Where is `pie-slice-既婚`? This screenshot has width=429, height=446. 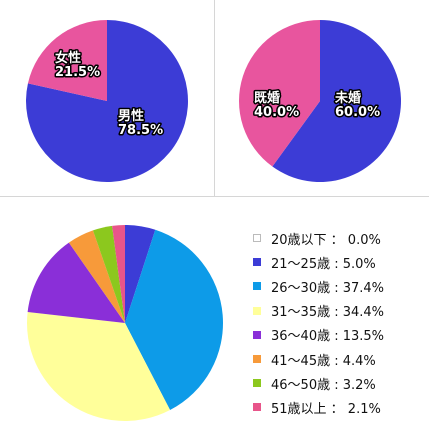
pie-slice-既婚 is located at coordinates (279, 93).